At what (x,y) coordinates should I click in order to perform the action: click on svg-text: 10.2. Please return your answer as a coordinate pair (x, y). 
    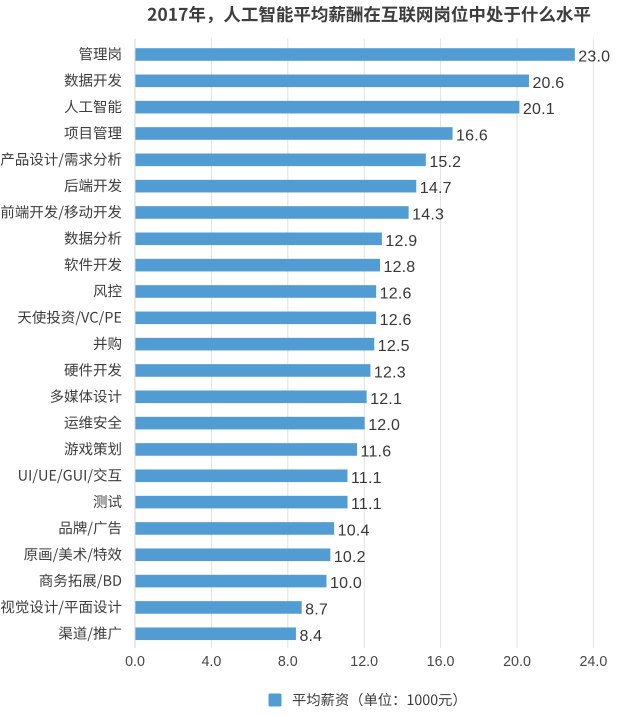
    Looking at the image, I should click on (350, 557).